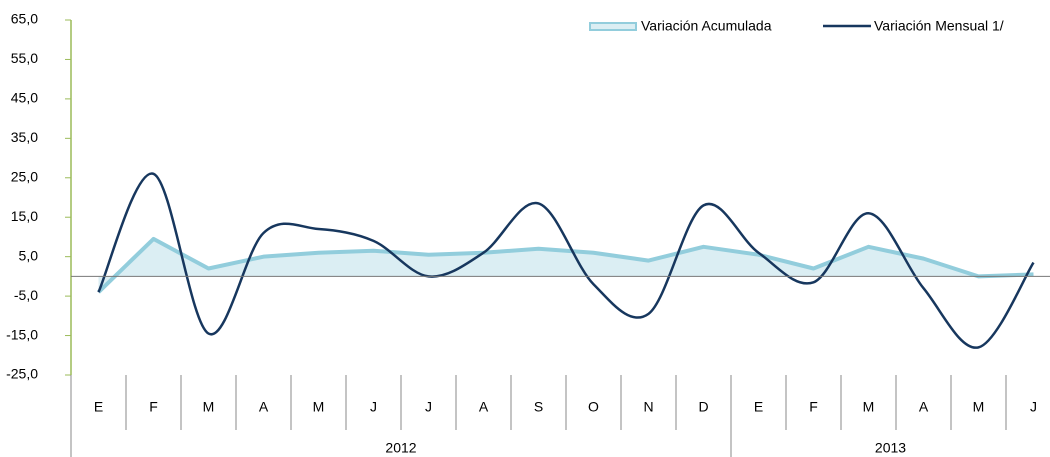 The width and height of the screenshot is (1050, 457). What do you see at coordinates (400, 448) in the screenshot?
I see `year-label: 2012` at bounding box center [400, 448].